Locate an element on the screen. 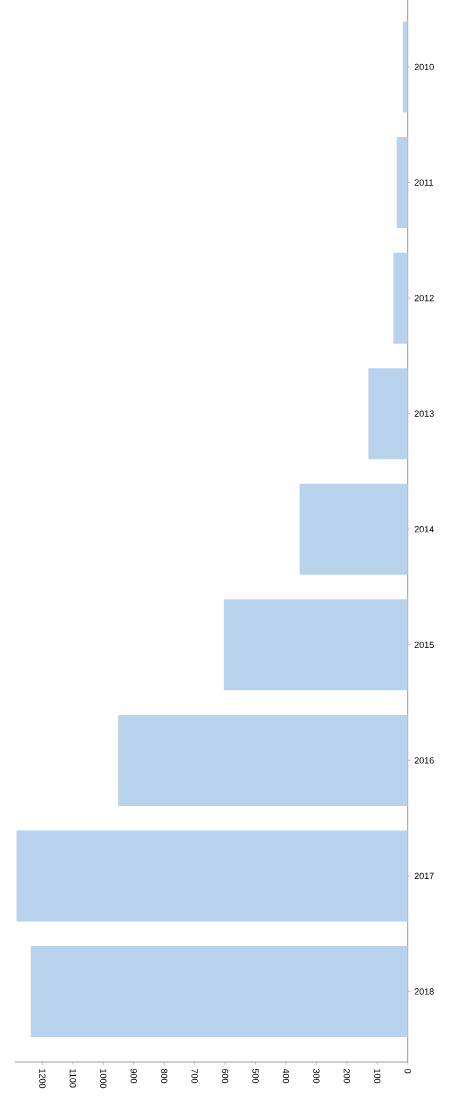  y-tick-label: 2014 is located at coordinates (424, 529).